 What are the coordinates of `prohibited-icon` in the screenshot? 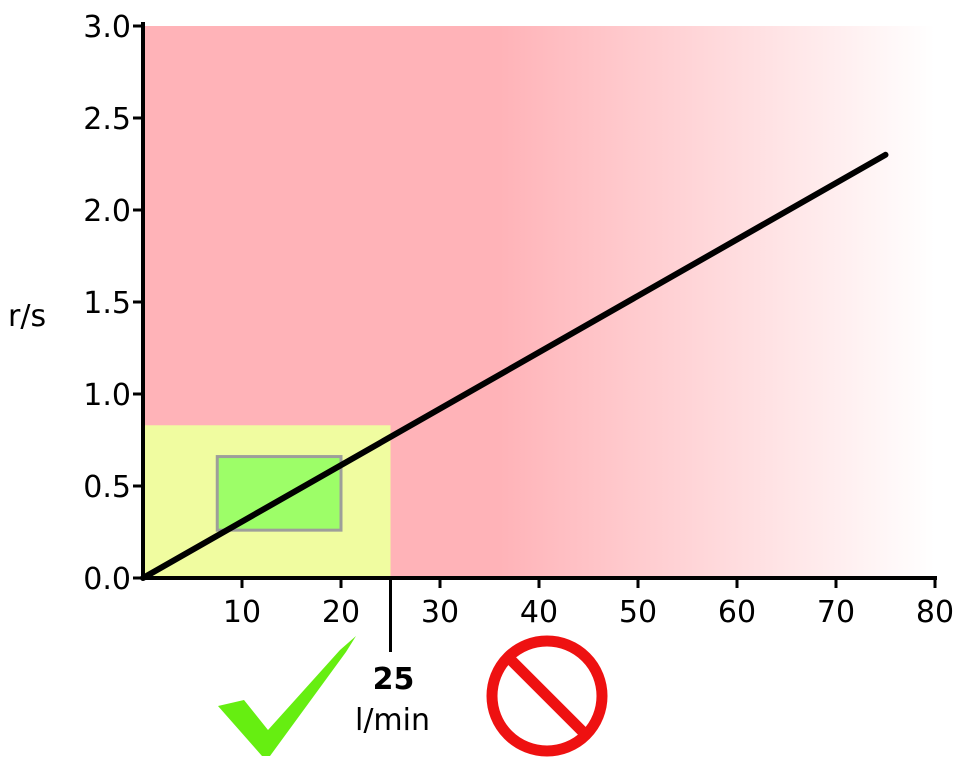 It's located at (547, 696).